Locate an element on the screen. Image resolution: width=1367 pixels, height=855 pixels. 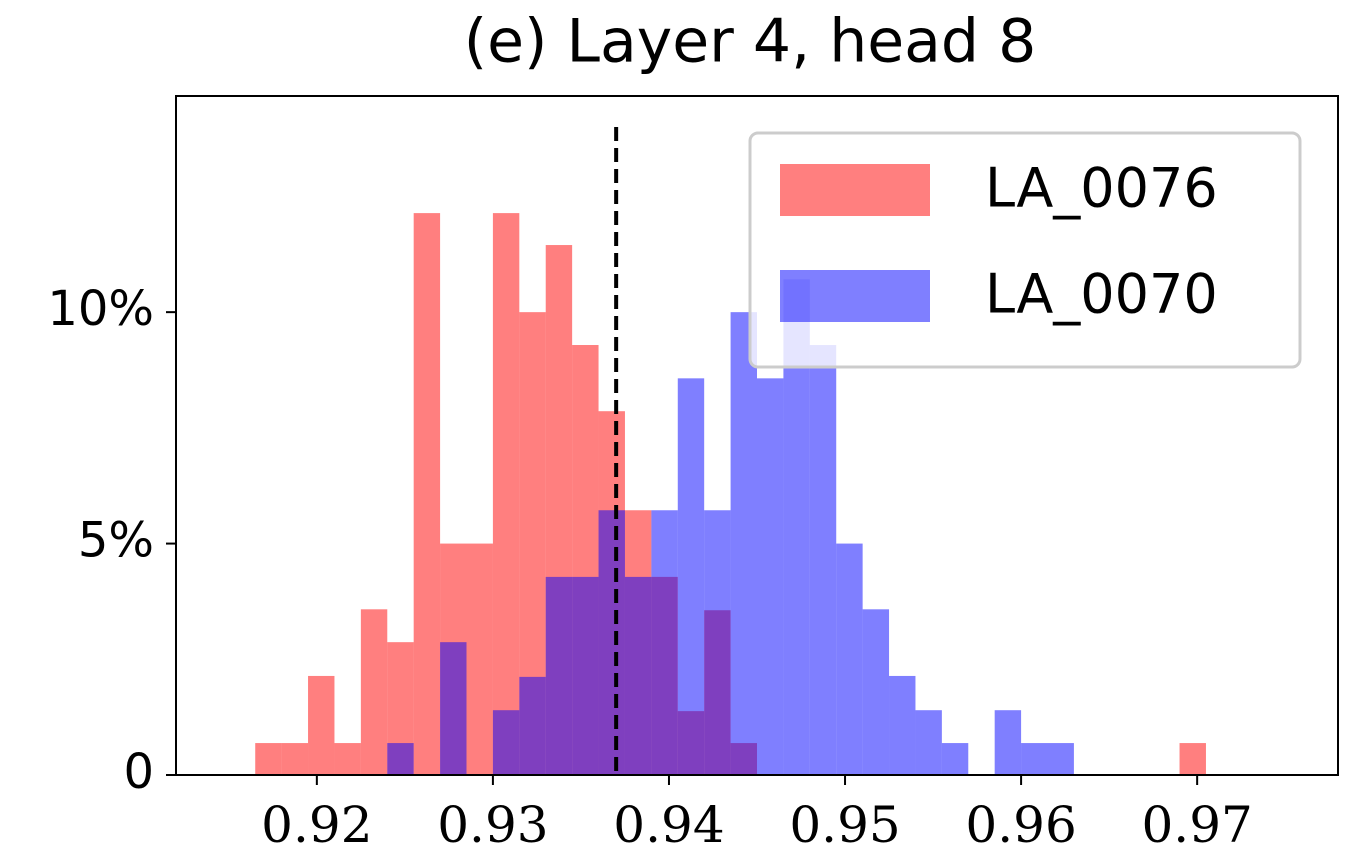
x-tick-label: 0.97 is located at coordinates (1196, 825).